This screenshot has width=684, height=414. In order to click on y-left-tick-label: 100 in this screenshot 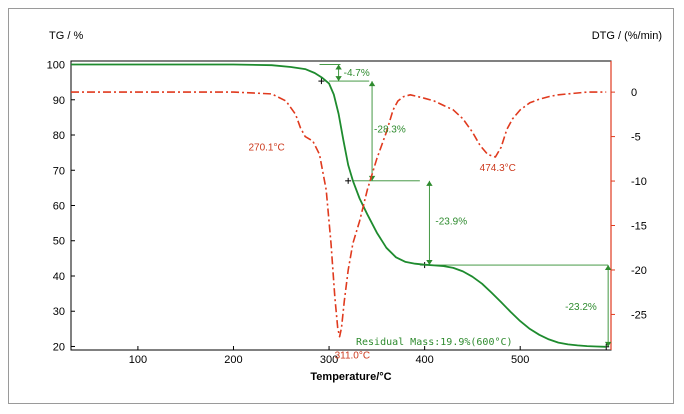, I will do `click(56, 66)`.